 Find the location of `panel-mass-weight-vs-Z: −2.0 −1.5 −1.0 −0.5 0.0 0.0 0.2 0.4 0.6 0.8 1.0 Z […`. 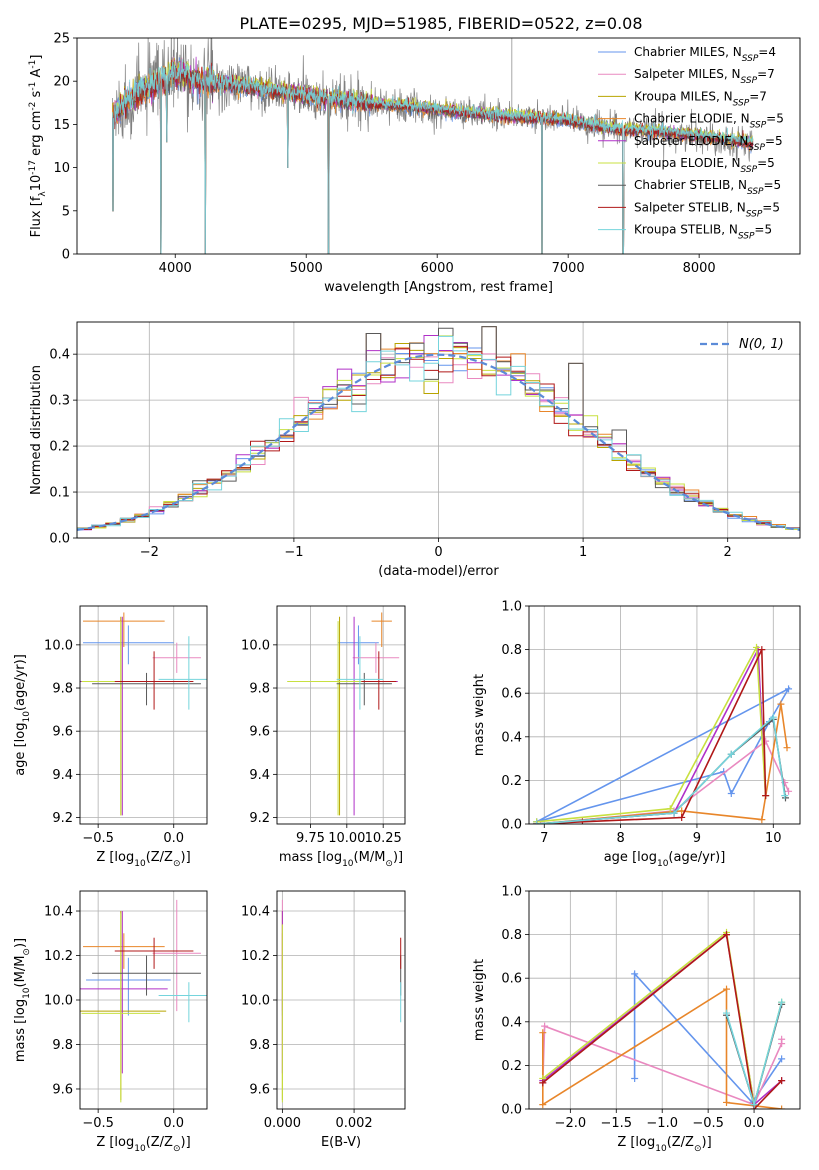

panel-mass-weight-vs-Z: −2.0 −1.5 −1.0 −0.5 0.0 0.0 0.2 0.4 0.6 0.8 1.0 Z [… is located at coordinates (636, 1019).